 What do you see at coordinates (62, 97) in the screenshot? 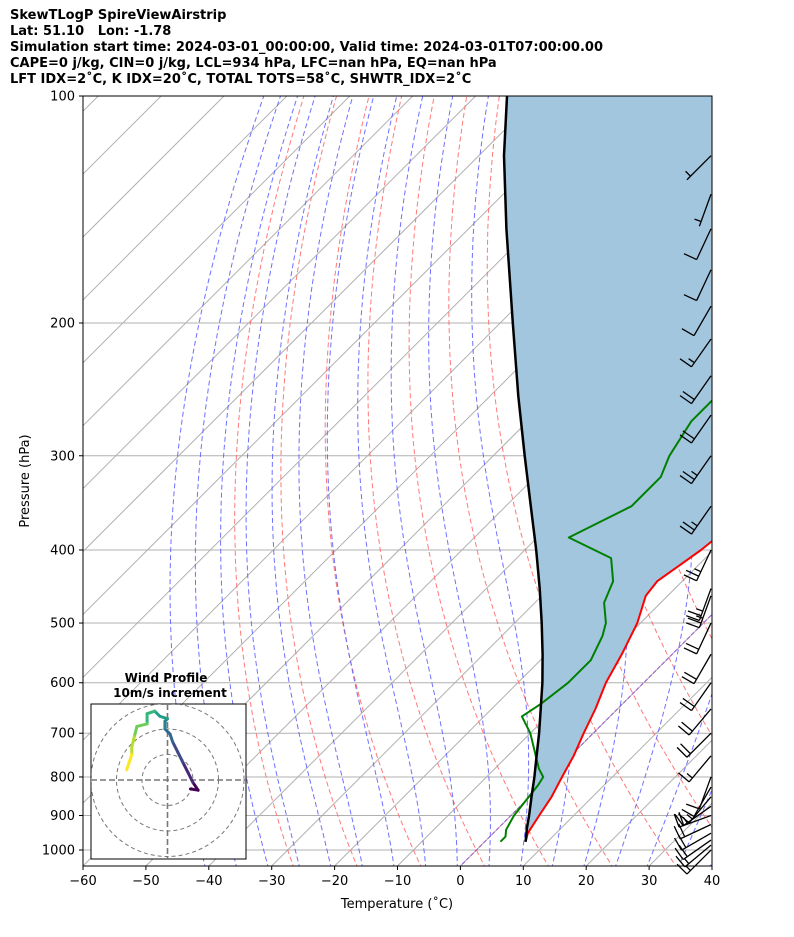
I see `y-tick-label: 100` at bounding box center [62, 97].